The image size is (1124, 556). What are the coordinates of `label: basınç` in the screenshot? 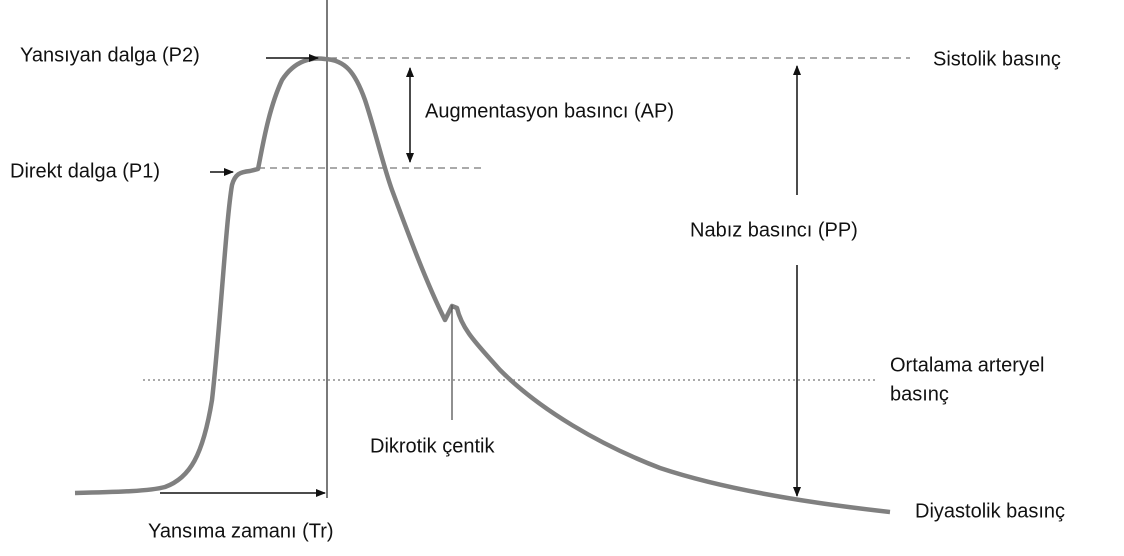 It's located at (919, 394).